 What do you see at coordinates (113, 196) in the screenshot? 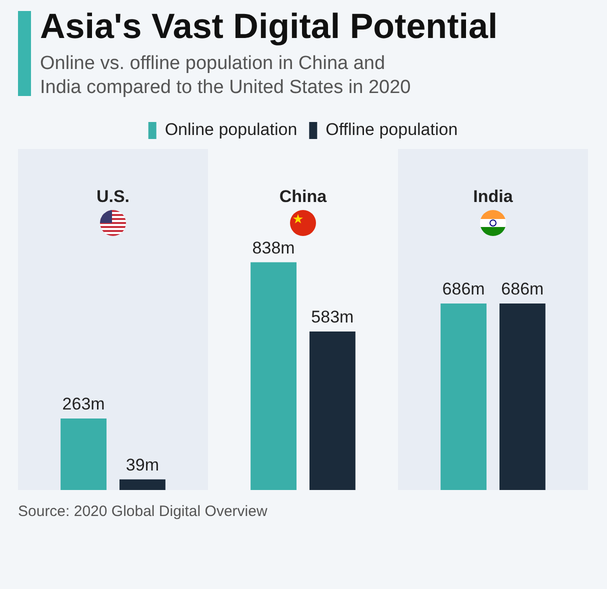
I see `x-tick-label: U.S.` at bounding box center [113, 196].